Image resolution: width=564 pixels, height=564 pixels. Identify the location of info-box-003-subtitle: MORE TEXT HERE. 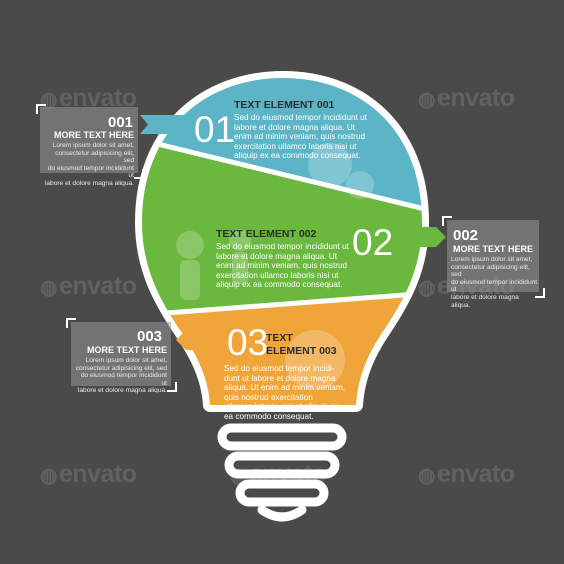
(127, 350).